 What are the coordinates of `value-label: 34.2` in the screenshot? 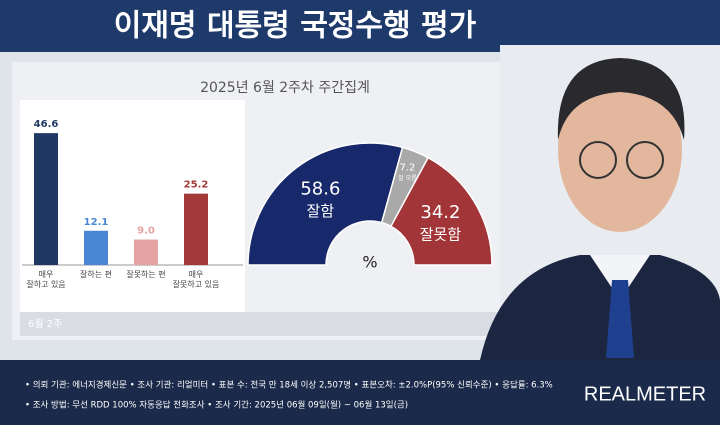 It's located at (440, 212).